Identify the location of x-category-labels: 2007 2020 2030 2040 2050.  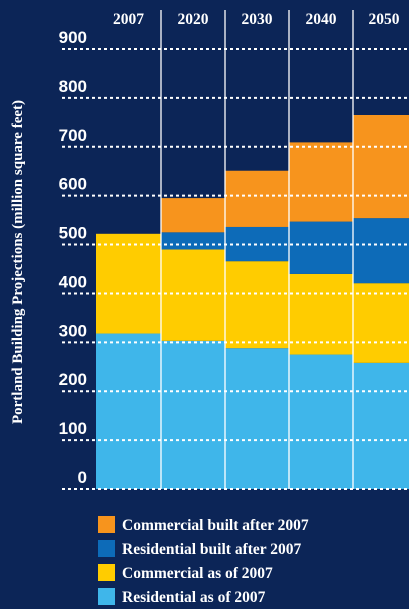
(256, 19).